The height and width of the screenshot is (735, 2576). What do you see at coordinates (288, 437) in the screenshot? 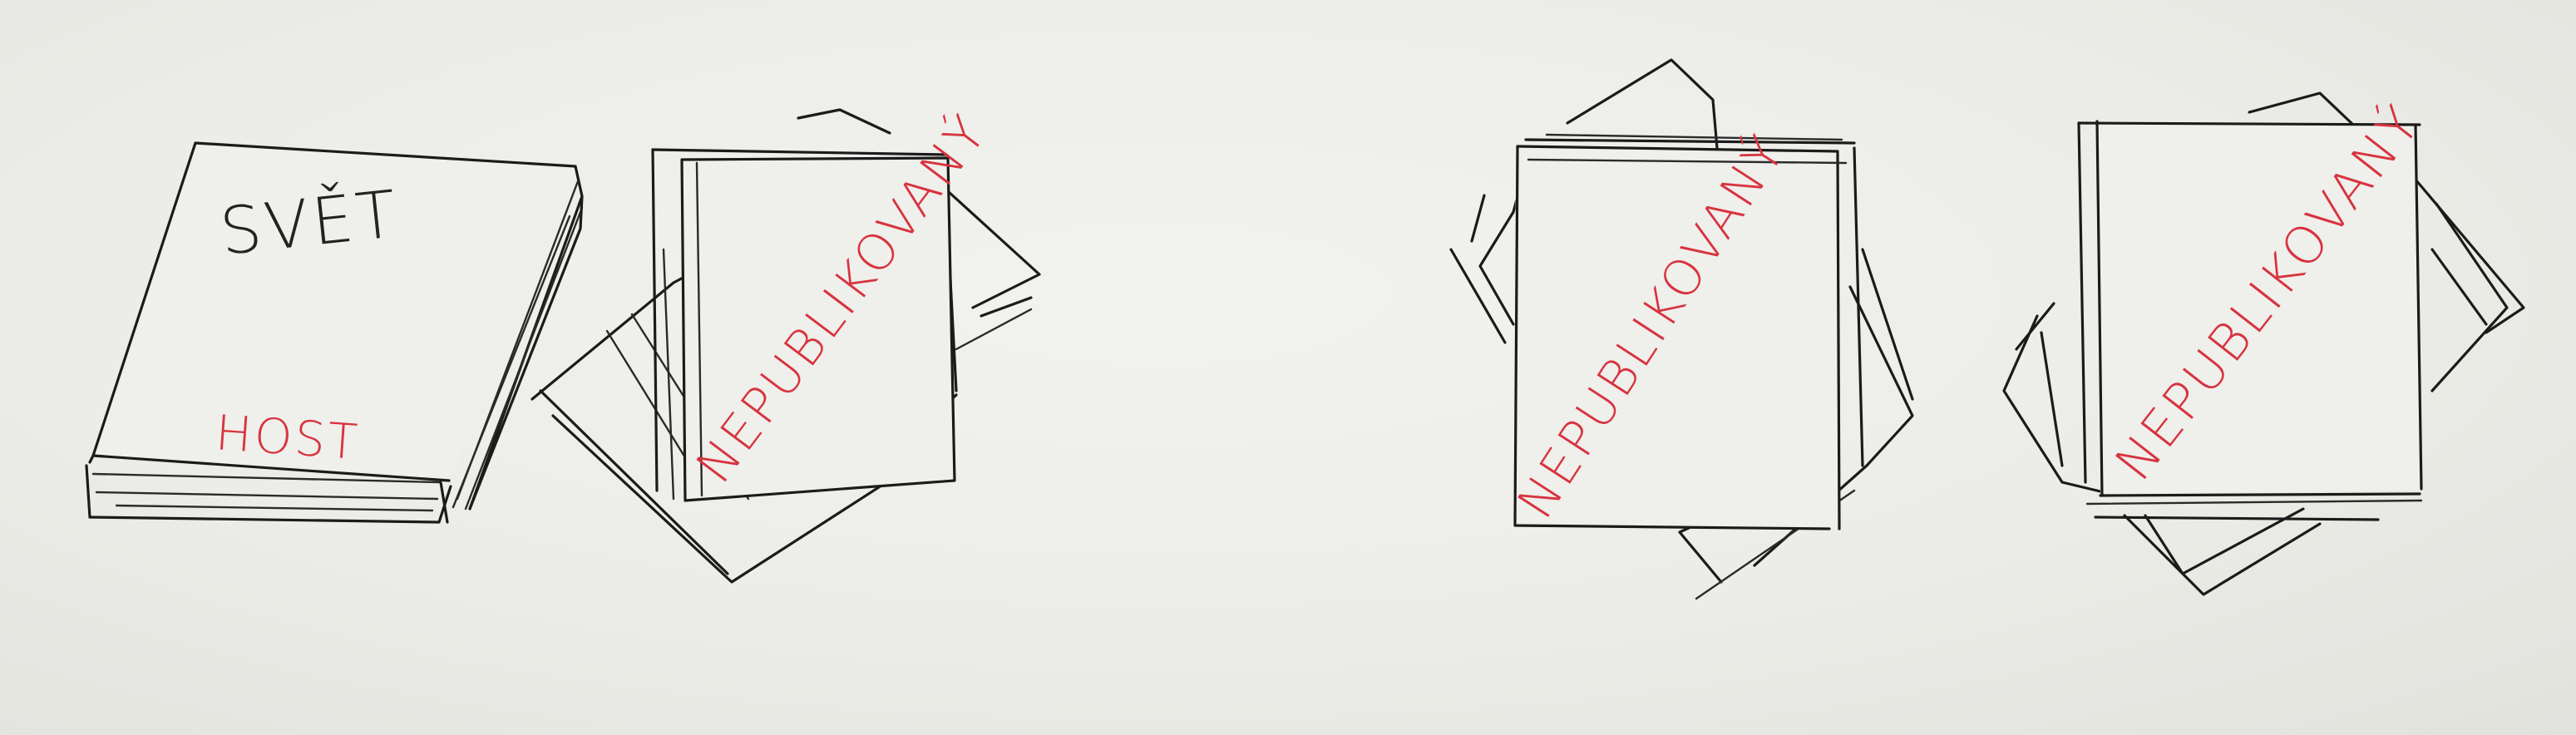
I see `publisher-label: HOST` at bounding box center [288, 437].